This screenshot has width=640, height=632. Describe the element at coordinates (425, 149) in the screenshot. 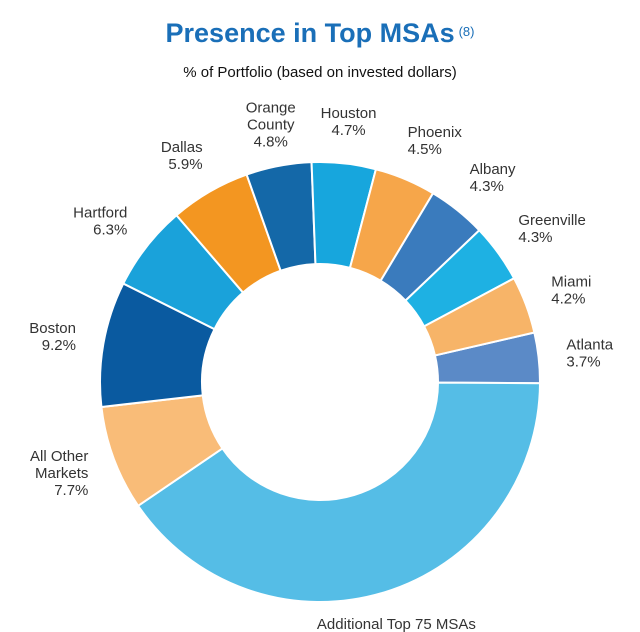

I see `slice-value-label: 4.5%` at that location.